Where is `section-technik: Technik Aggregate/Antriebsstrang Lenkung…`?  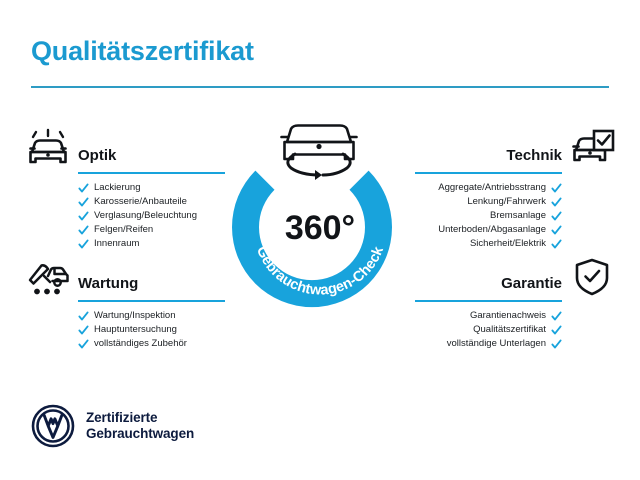
section-technik: Technik Aggregate/Antriebsstrang Lenkung… is located at coordinates (513, 189).